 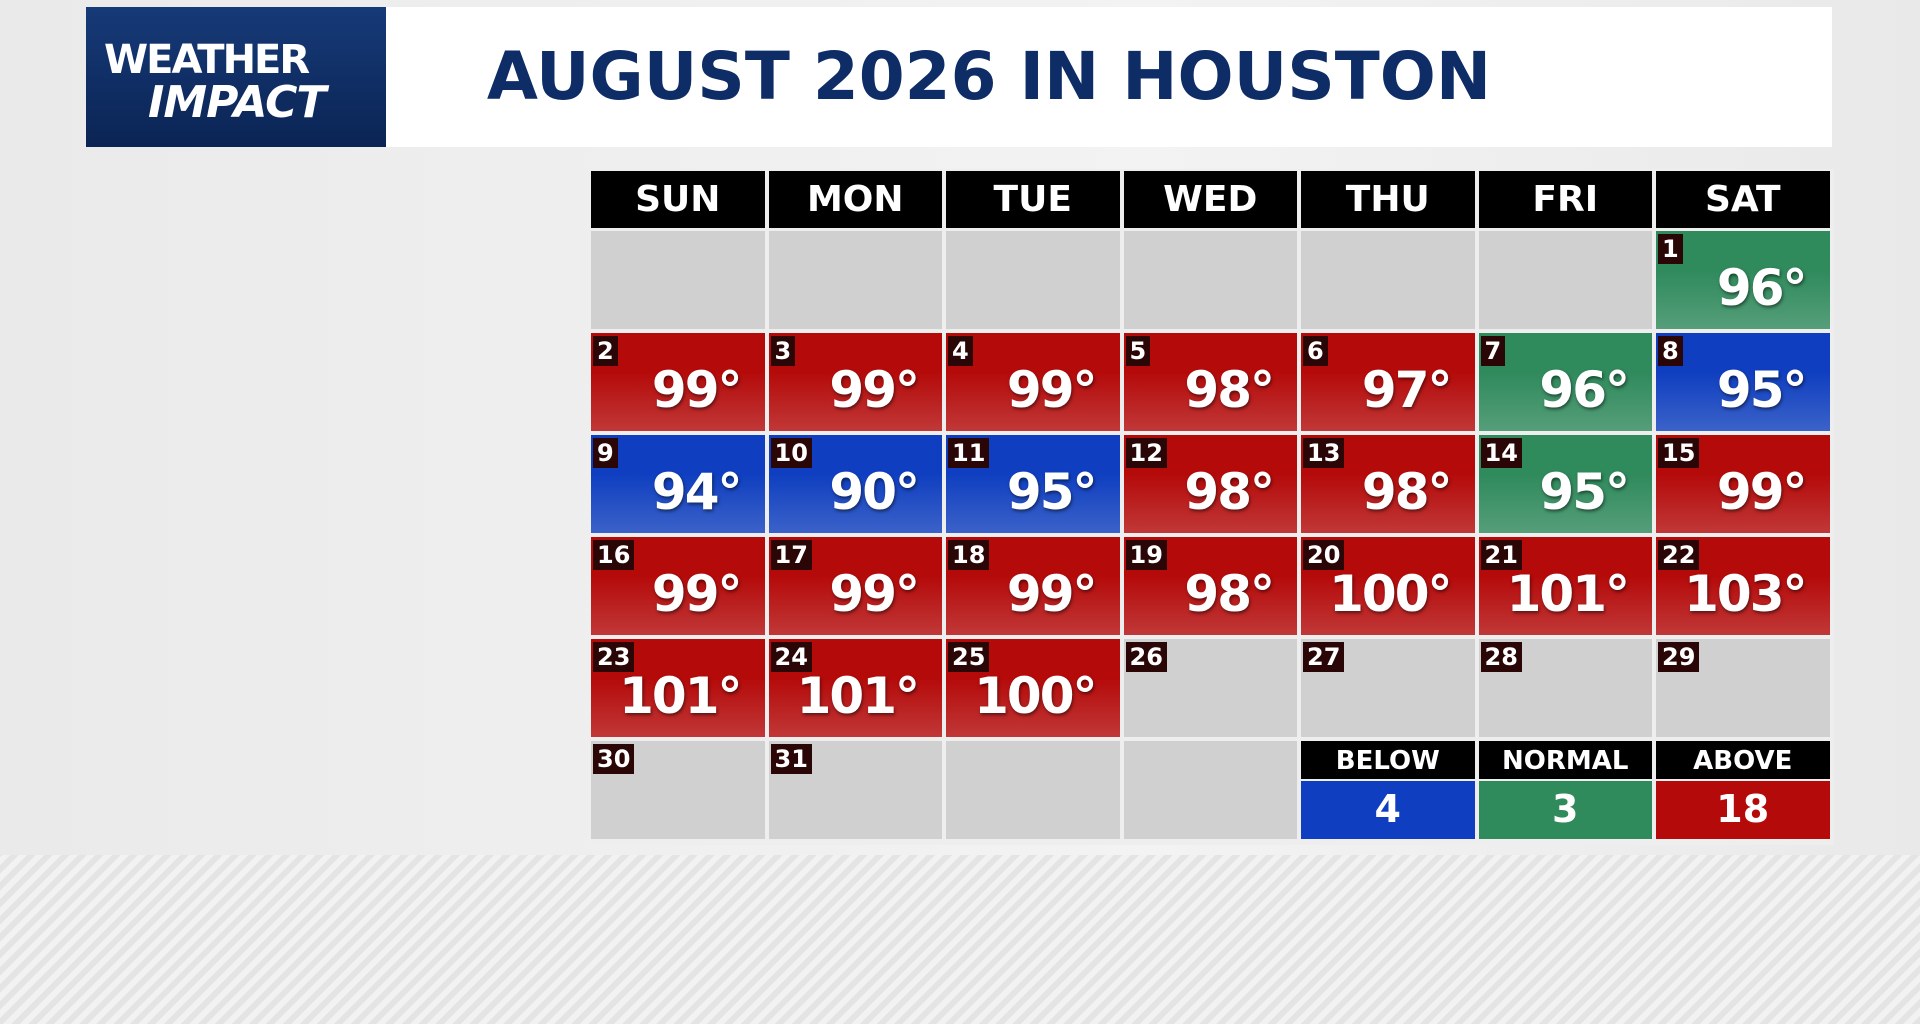 What do you see at coordinates (855, 199) in the screenshot?
I see `weekday-header: MON` at bounding box center [855, 199].